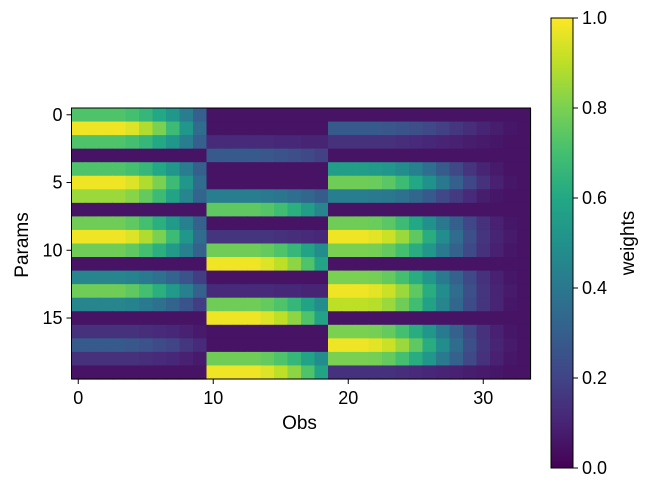  Describe the element at coordinates (52, 250) in the screenshot. I see `y-tick-label: 10` at that location.